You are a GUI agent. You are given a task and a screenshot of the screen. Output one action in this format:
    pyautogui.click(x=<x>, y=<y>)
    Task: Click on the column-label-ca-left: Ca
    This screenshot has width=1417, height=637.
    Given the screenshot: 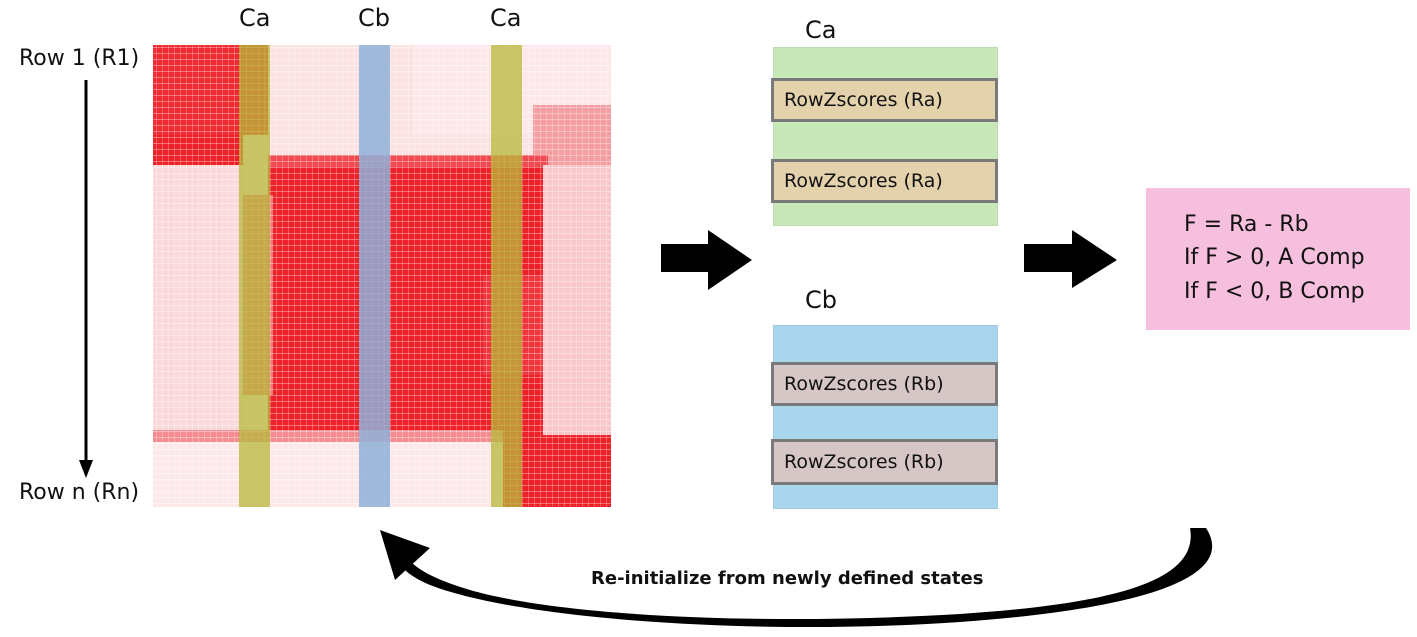 What is the action you would take?
    pyautogui.click(x=255, y=18)
    